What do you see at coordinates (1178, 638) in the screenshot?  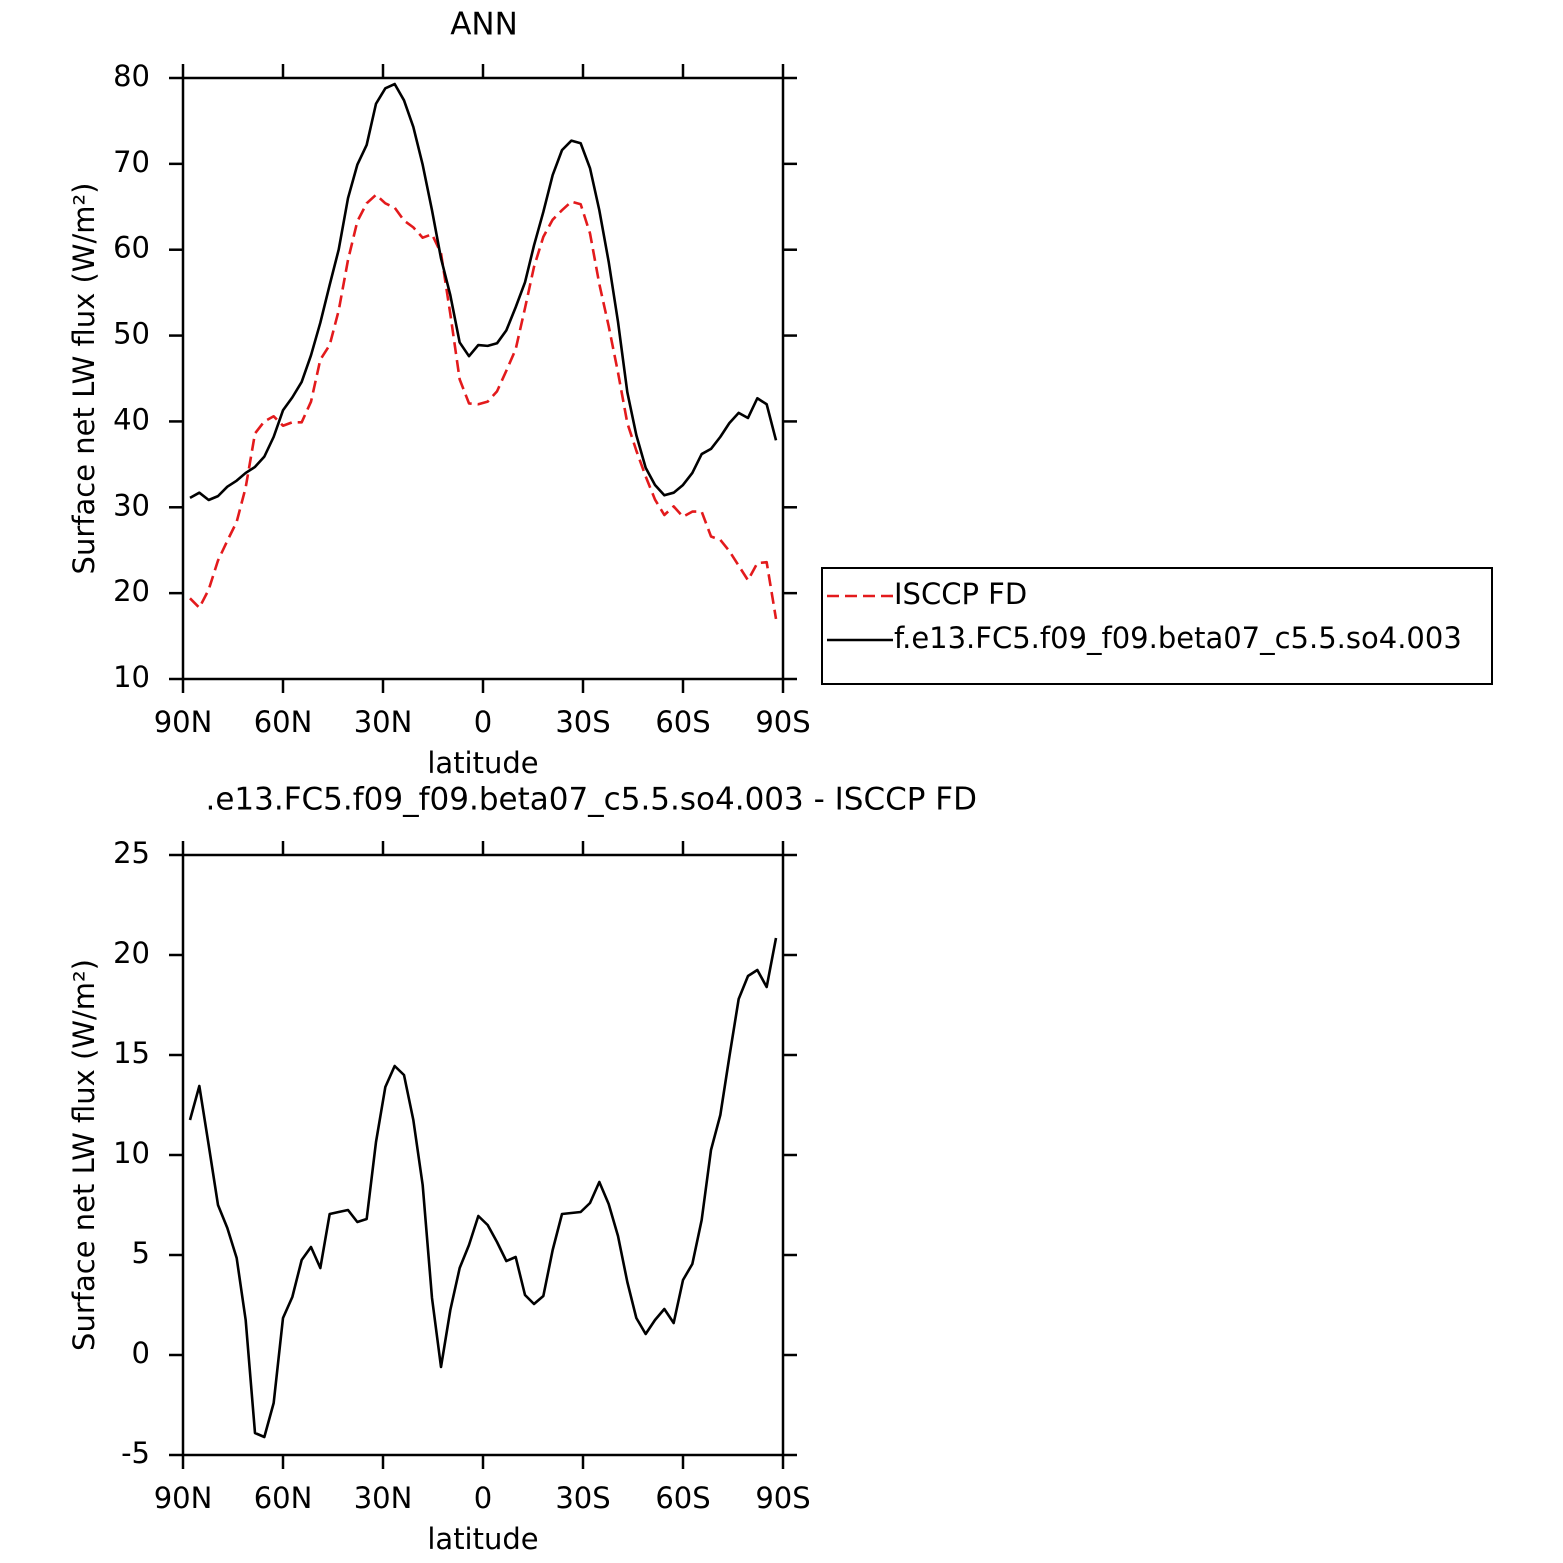 I see `legend-label: f.e13.FC5.f09_f09.beta07_c5.5.so4.003` at bounding box center [1178, 638].